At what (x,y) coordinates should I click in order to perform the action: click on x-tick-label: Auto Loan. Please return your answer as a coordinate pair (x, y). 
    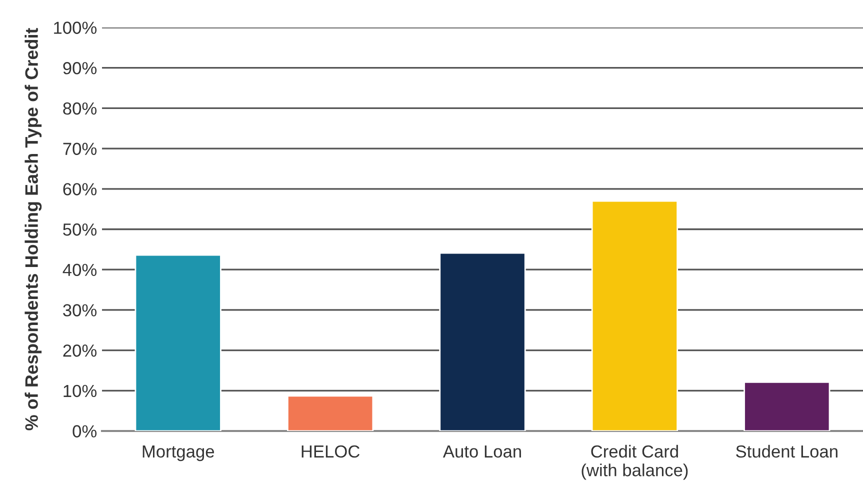
    Looking at the image, I should click on (481, 452).